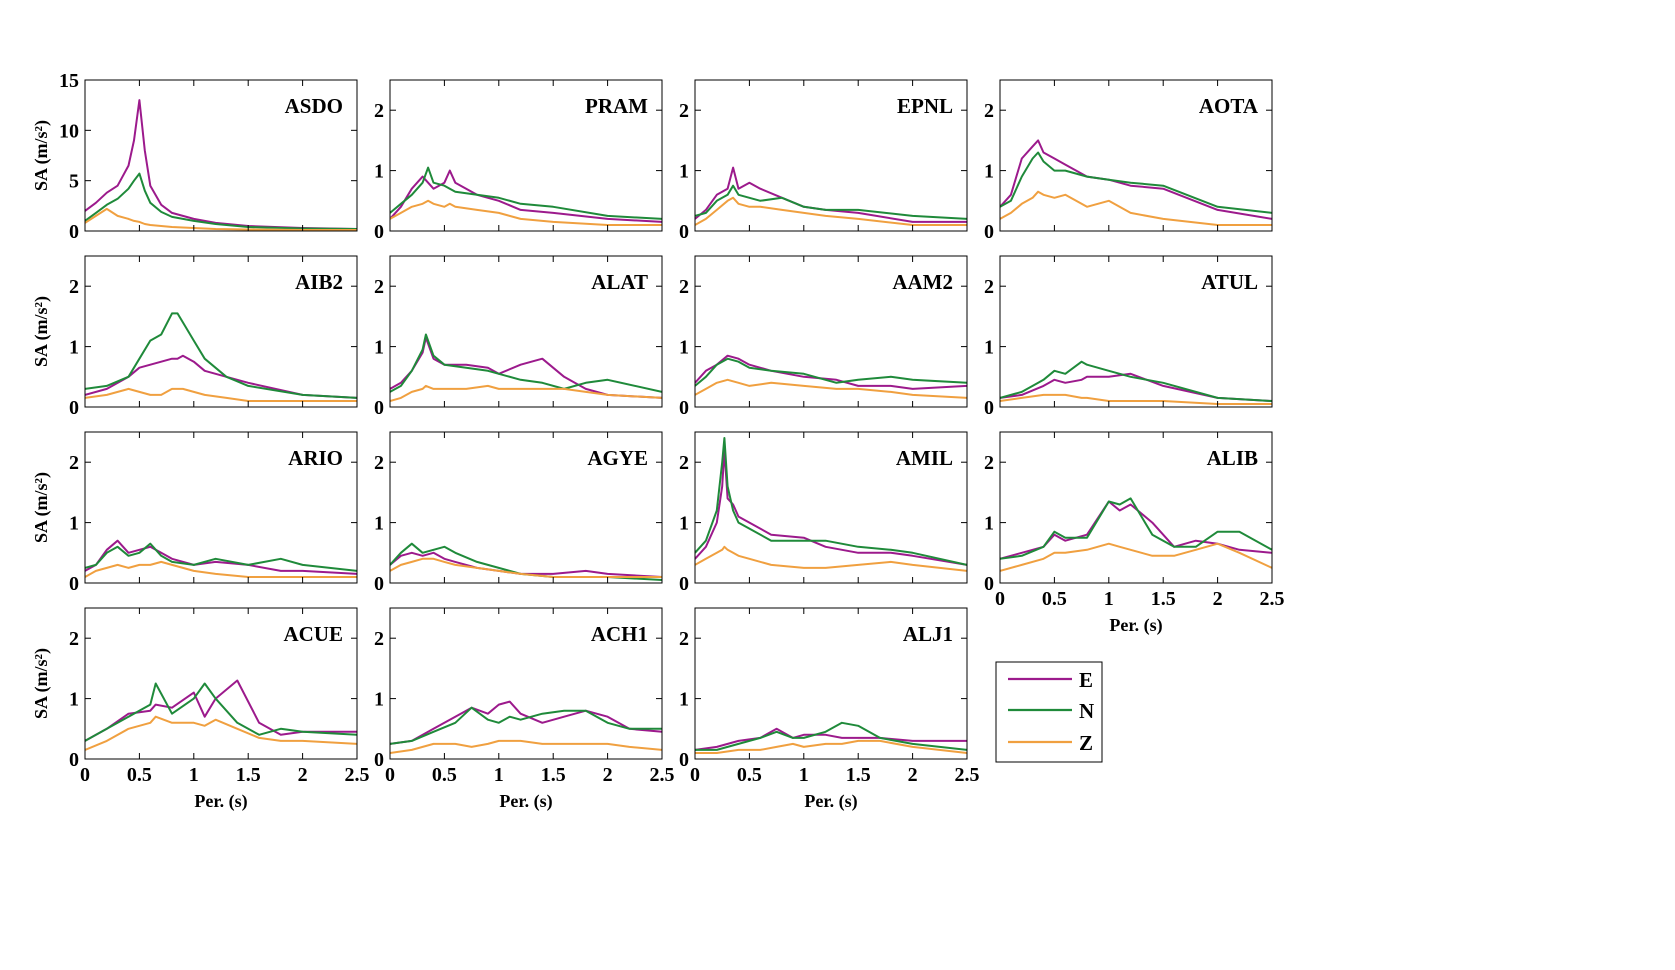 The height and width of the screenshot is (970, 1675). Describe the element at coordinates (1232, 458) in the screenshot. I see `panel-title: ALIB` at that location.